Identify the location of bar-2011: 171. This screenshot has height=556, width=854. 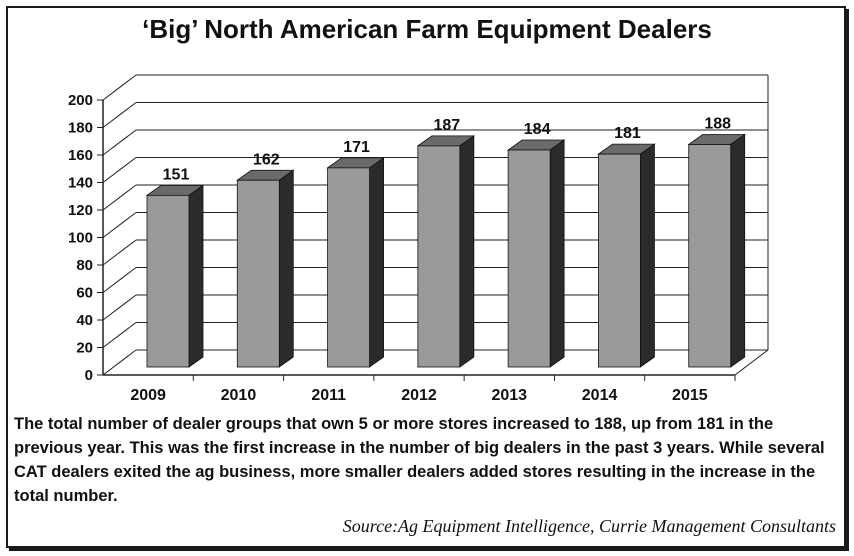
(355, 253).